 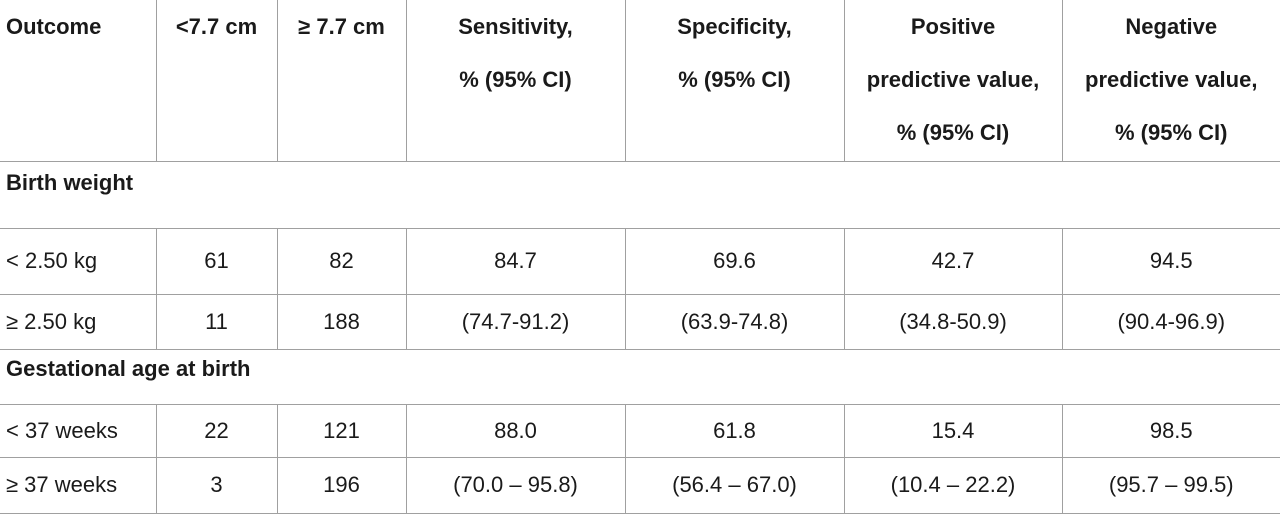 What do you see at coordinates (515, 485) in the screenshot?
I see `cell-sensitivity: (70.0 – 95.8)` at bounding box center [515, 485].